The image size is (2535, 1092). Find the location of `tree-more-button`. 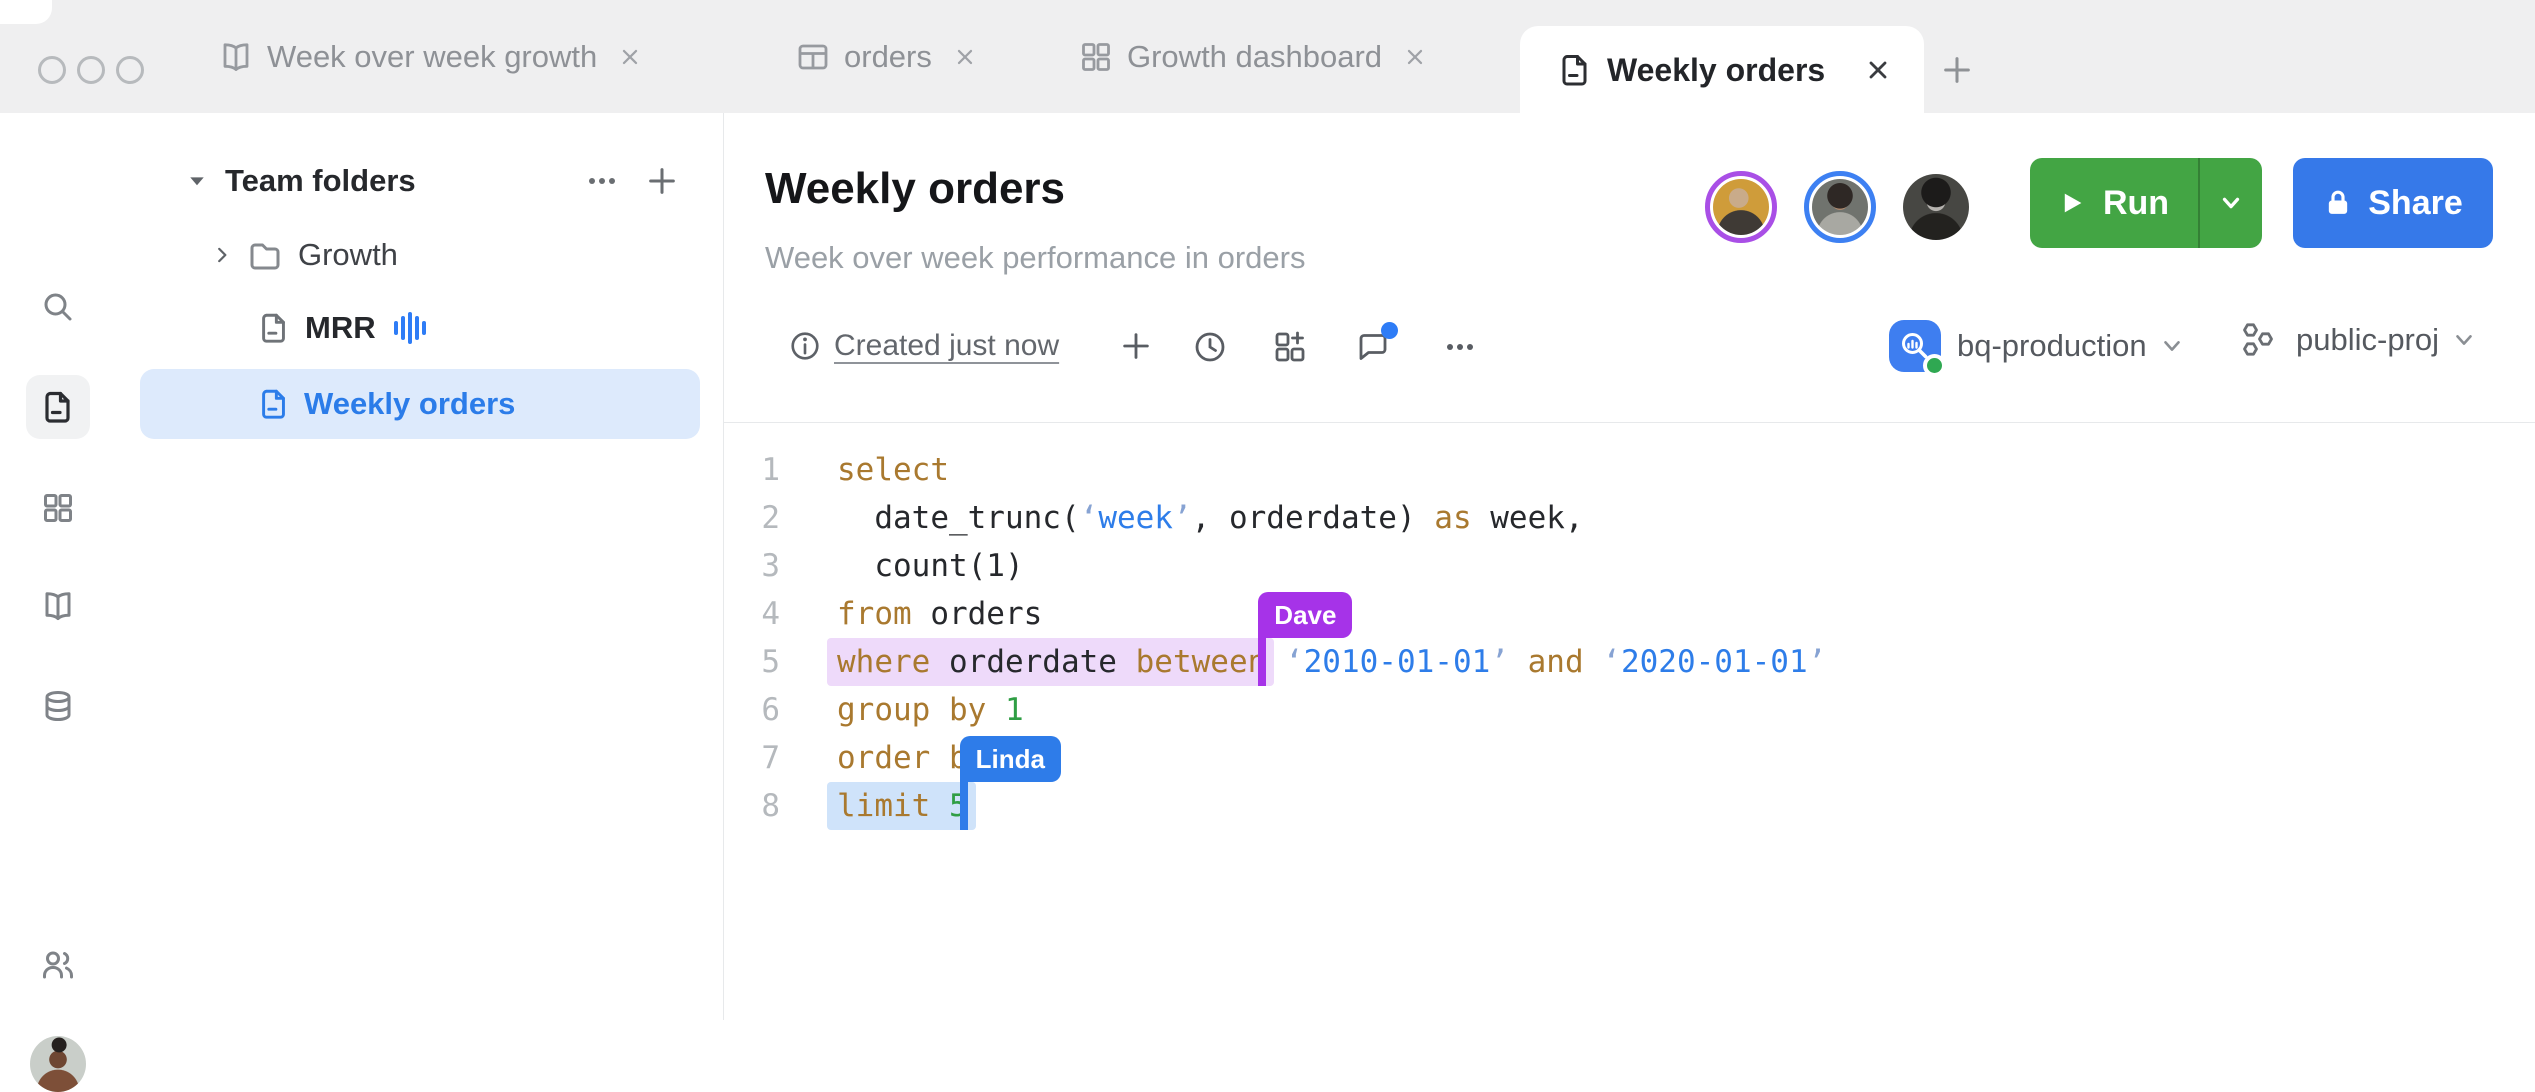

tree-more-button is located at coordinates (602, 181).